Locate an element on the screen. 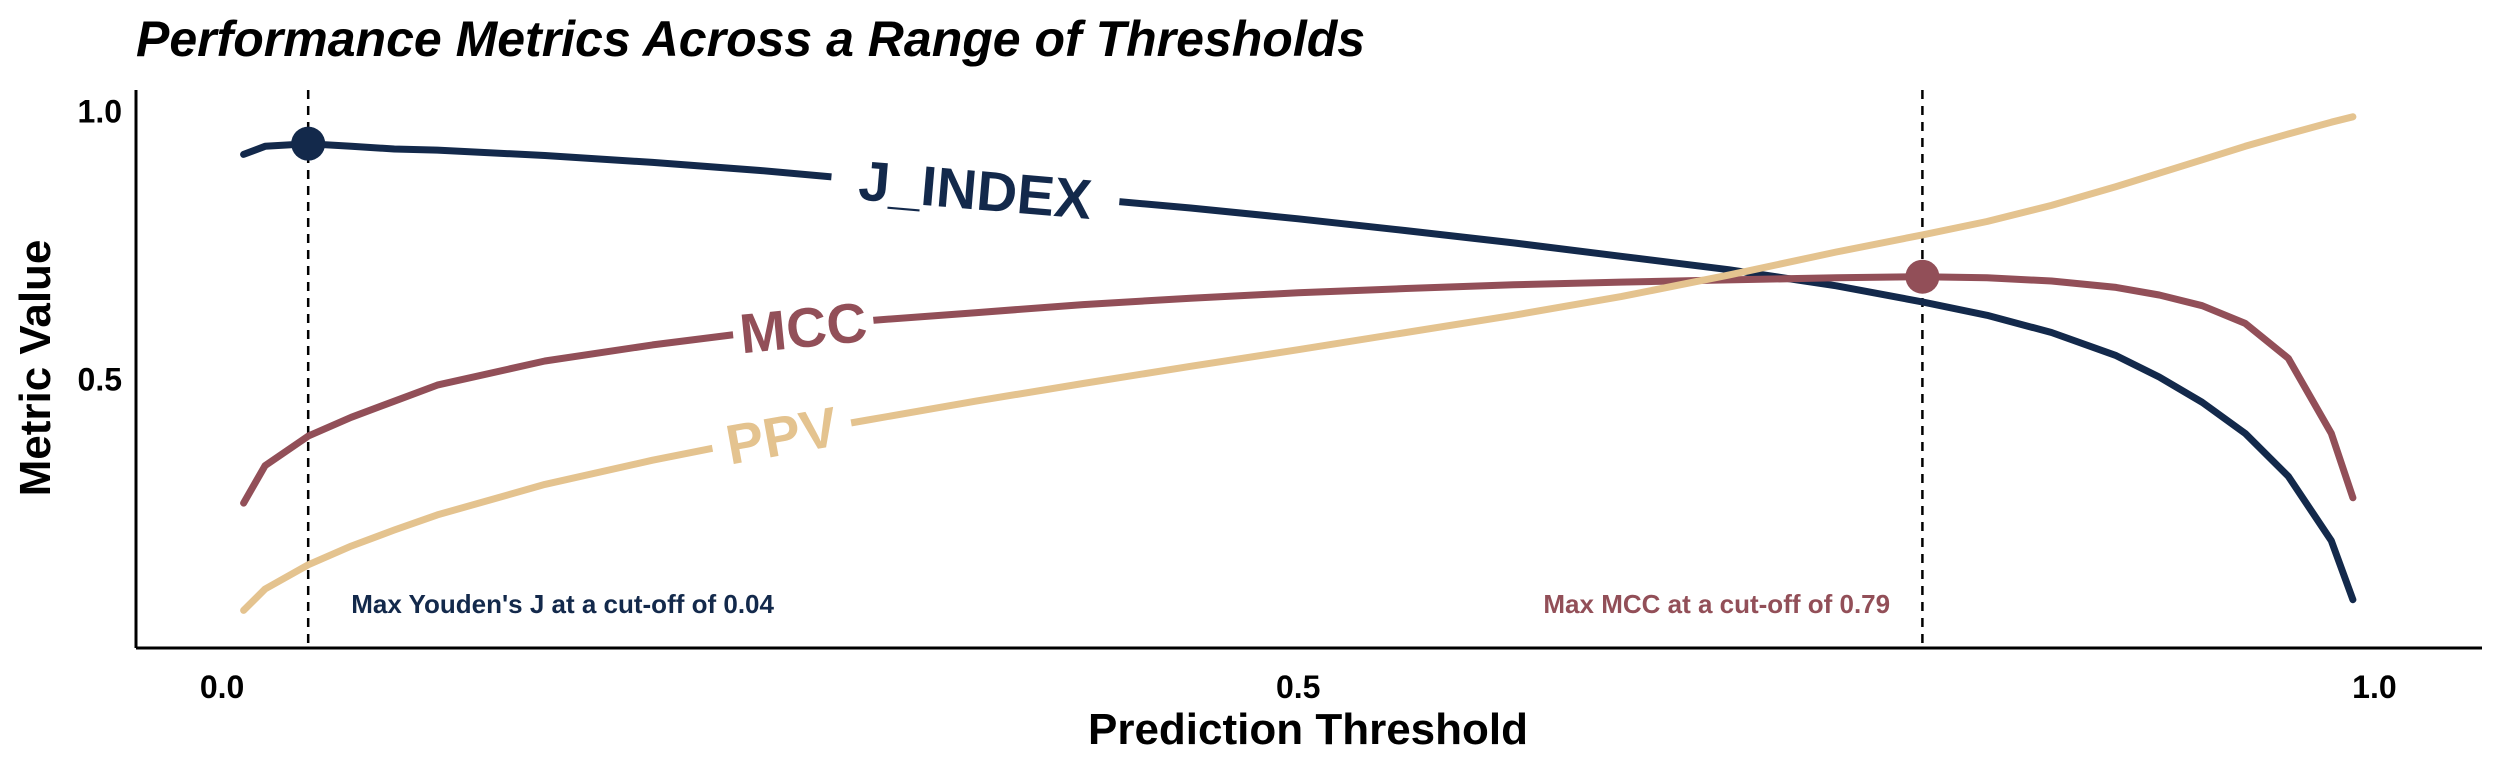  series-label-ppv: PPV is located at coordinates (781, 436).